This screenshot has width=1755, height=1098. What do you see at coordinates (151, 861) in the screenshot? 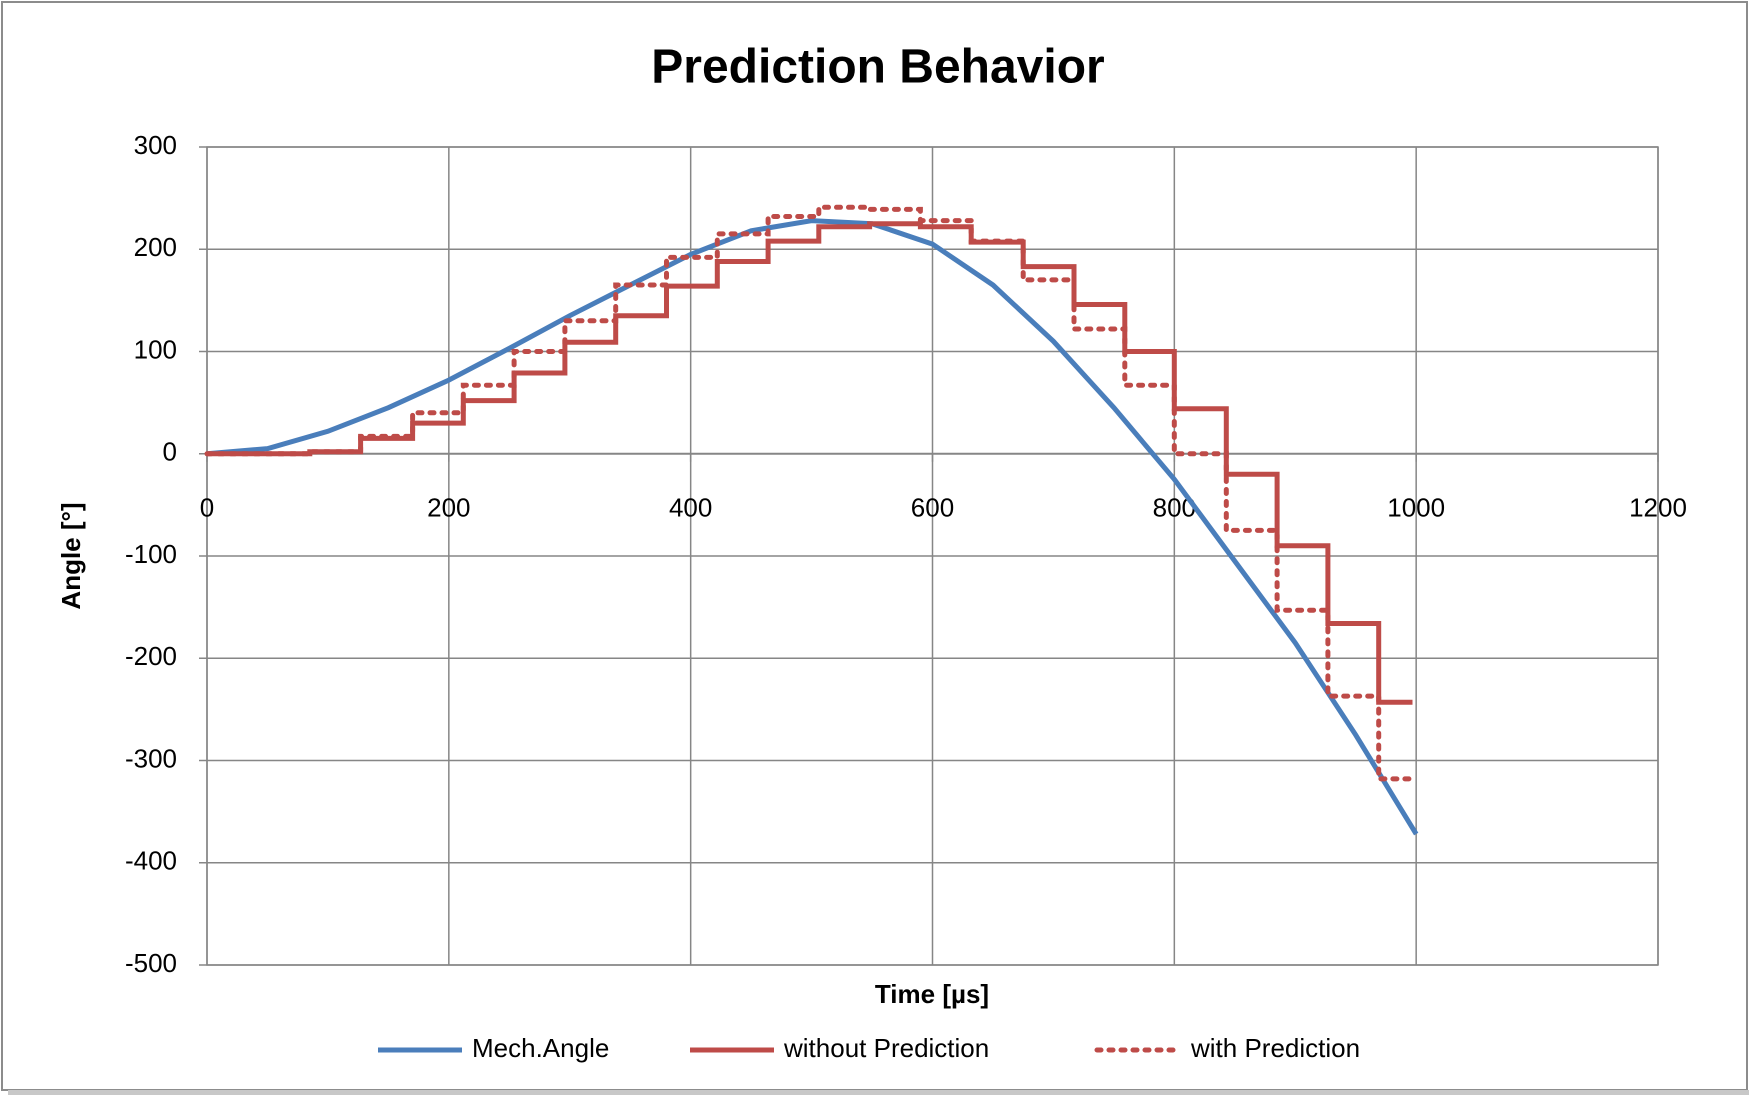
I see `y-tick-label: -400` at bounding box center [151, 861].